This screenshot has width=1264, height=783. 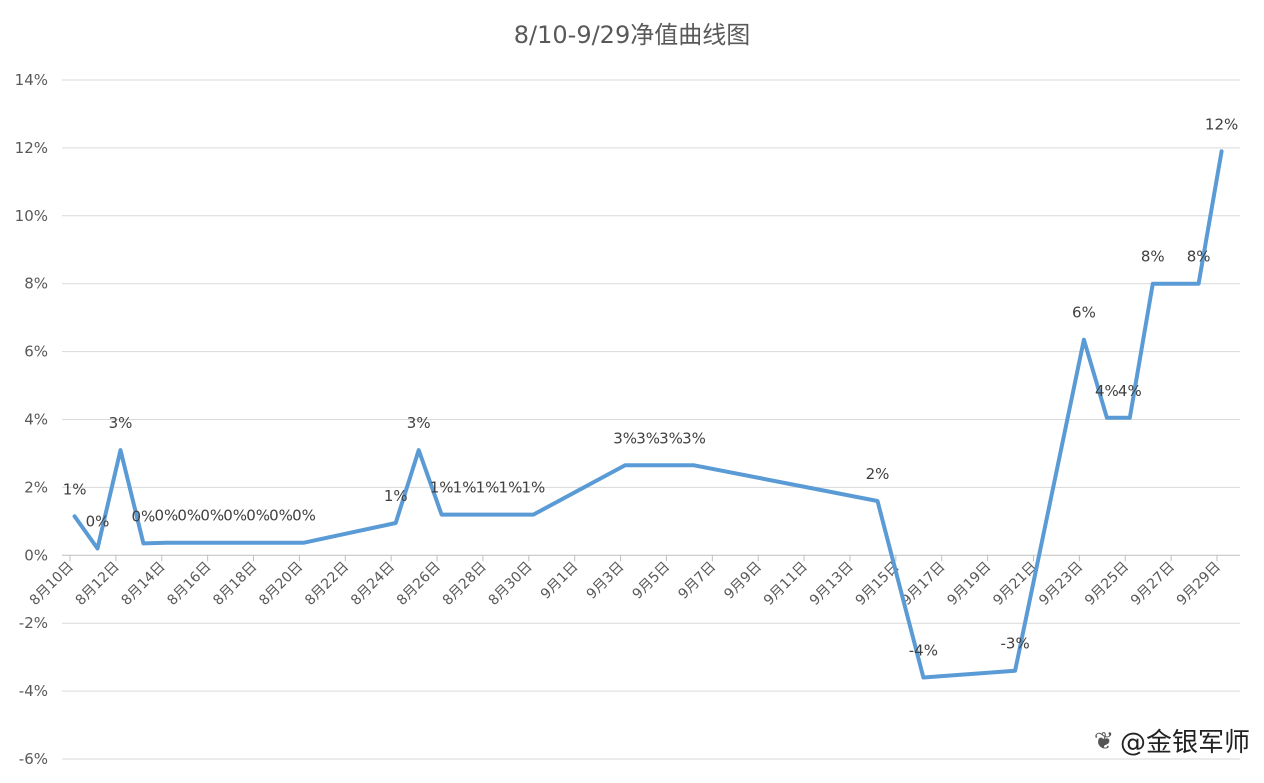 What do you see at coordinates (878, 474) in the screenshot?
I see `data-label: 2%` at bounding box center [878, 474].